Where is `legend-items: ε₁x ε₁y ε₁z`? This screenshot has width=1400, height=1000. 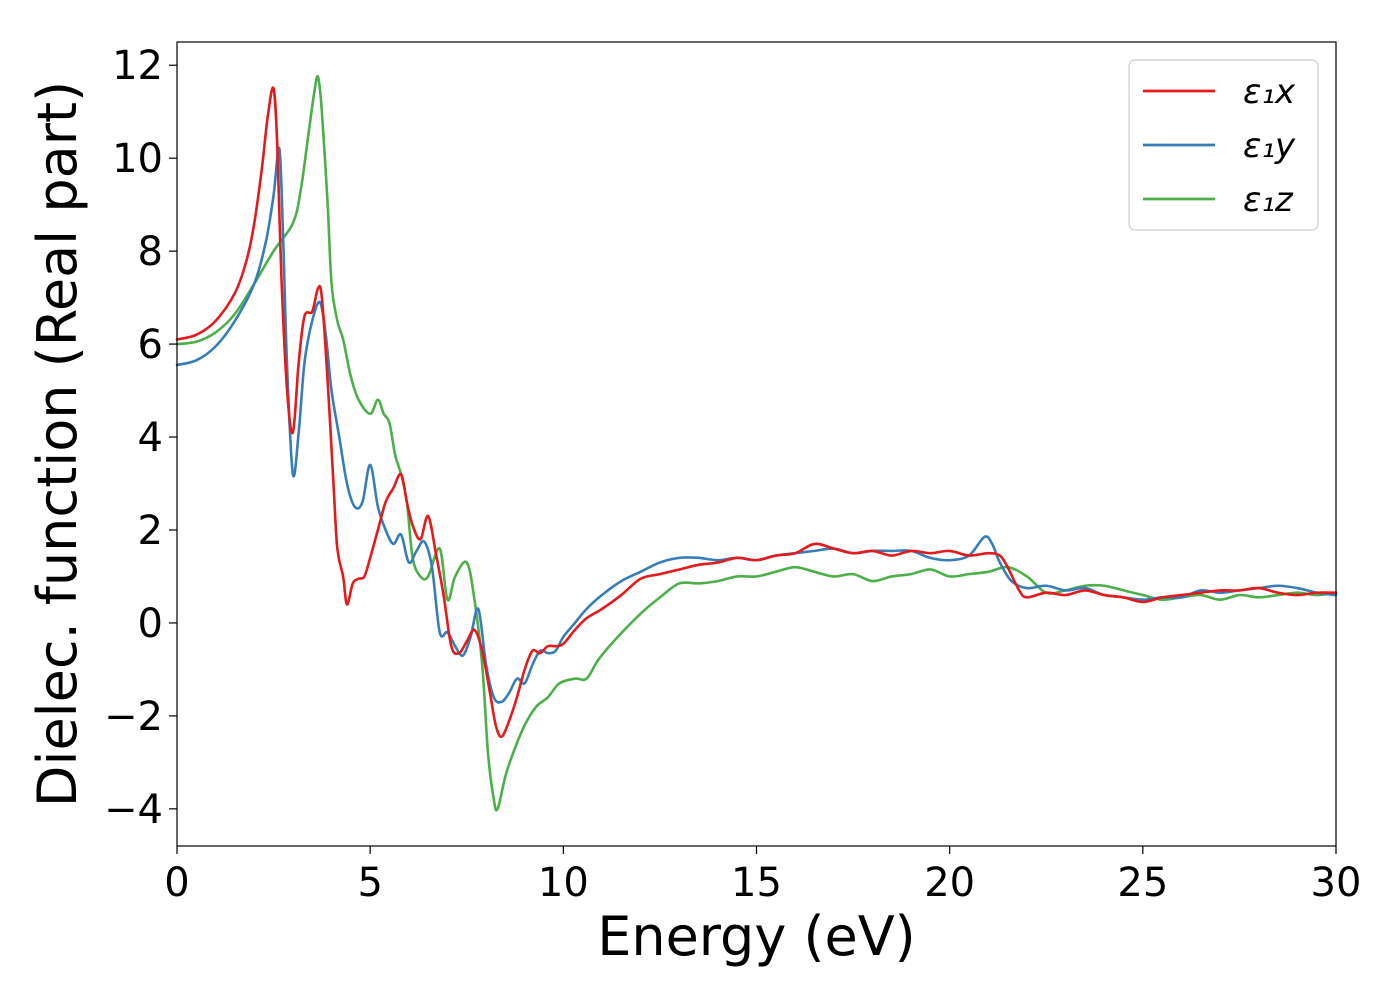 legend-items: ε₁x ε₁y ε₁z is located at coordinates (1219, 146).